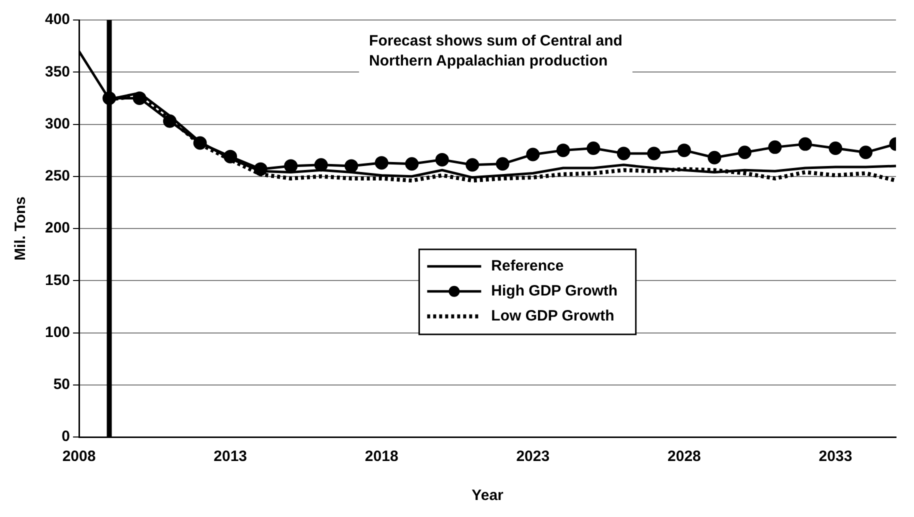 The height and width of the screenshot is (517, 914). Describe the element at coordinates (21, 228) in the screenshot. I see `y-axis-title: Mil. Tons` at that location.